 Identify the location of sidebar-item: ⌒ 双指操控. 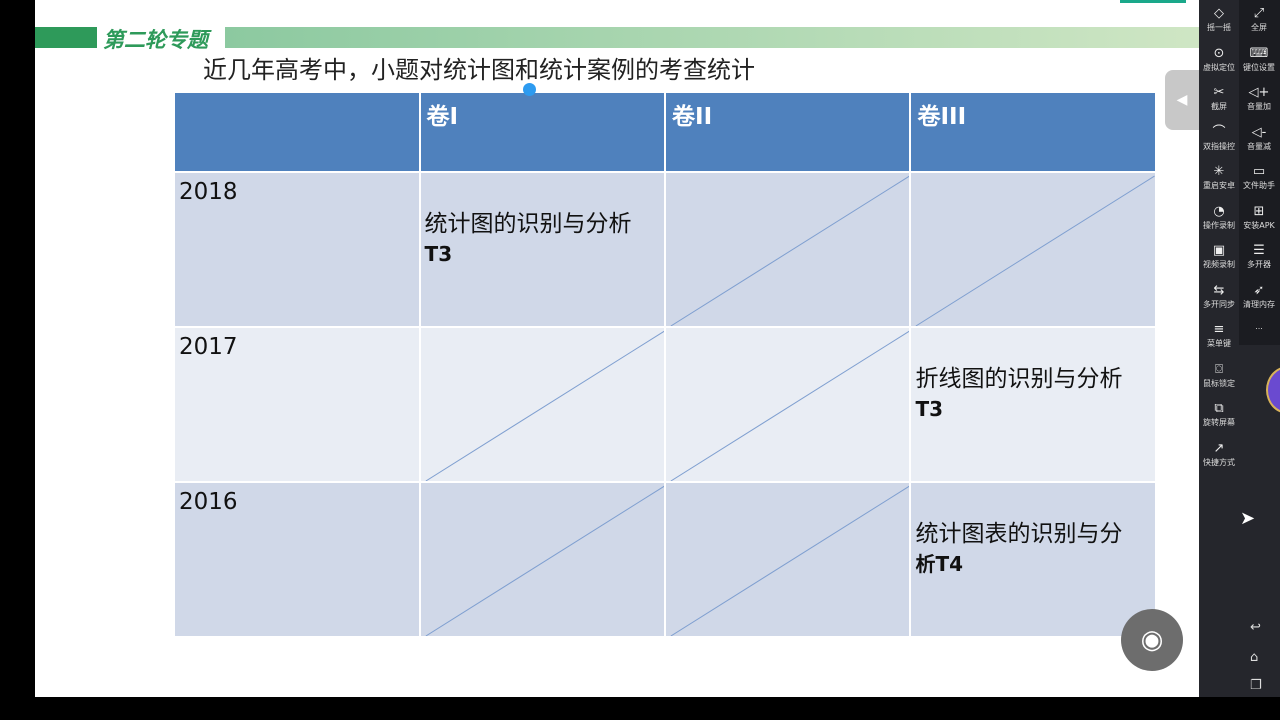
(1219, 138).